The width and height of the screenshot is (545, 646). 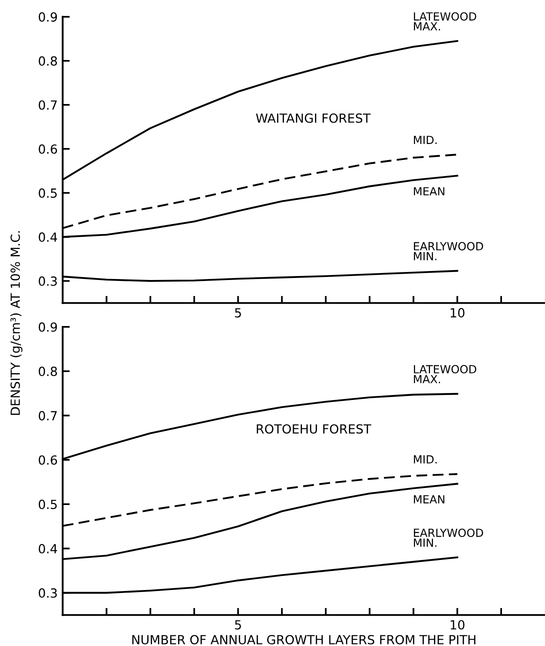 What do you see at coordinates (314, 429) in the screenshot?
I see `text: ROTOEHU FOREST` at bounding box center [314, 429].